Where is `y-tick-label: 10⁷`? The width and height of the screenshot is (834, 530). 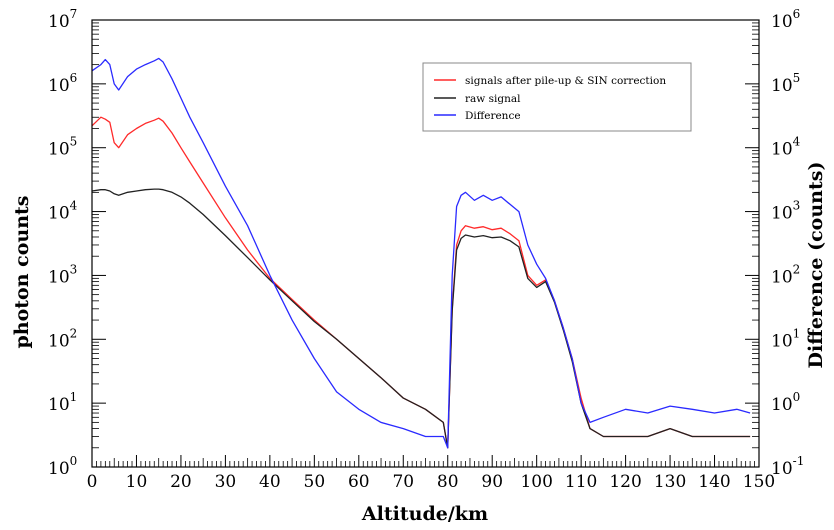
y-tick-label: 10⁷ is located at coordinates (62, 19).